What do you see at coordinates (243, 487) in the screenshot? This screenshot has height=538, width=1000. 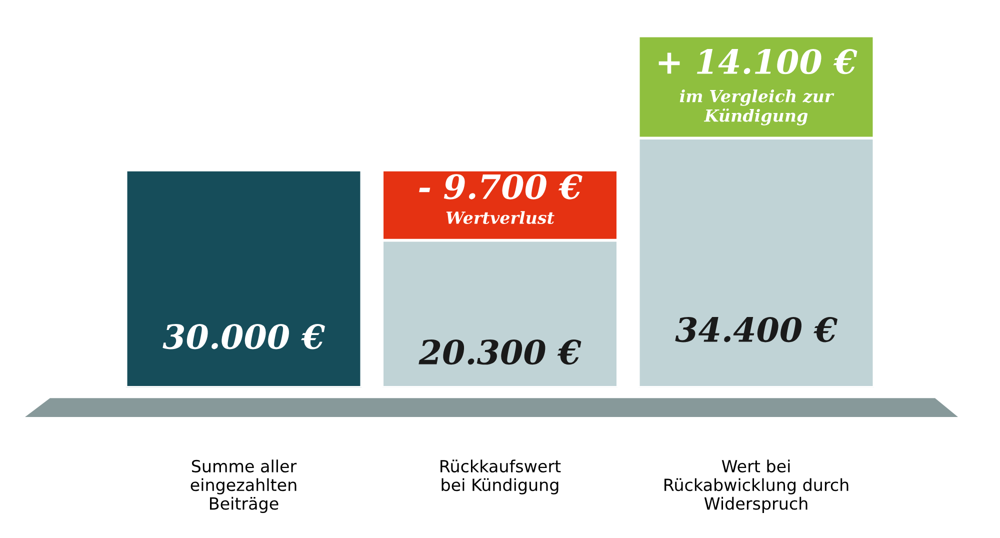 I see `x-tick-label: Summe aller eingezahlten Beiträge` at bounding box center [243, 487].